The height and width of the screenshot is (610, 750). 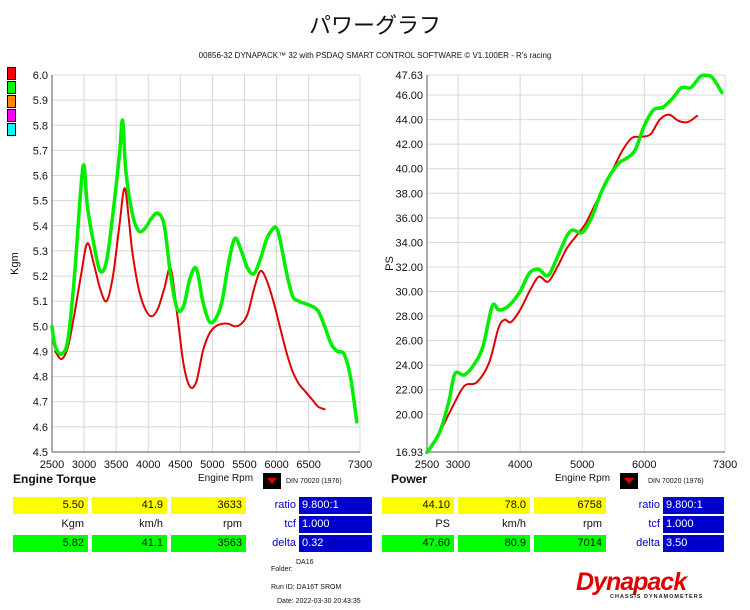 I want to click on swatch-magenta, so click(x=11, y=115).